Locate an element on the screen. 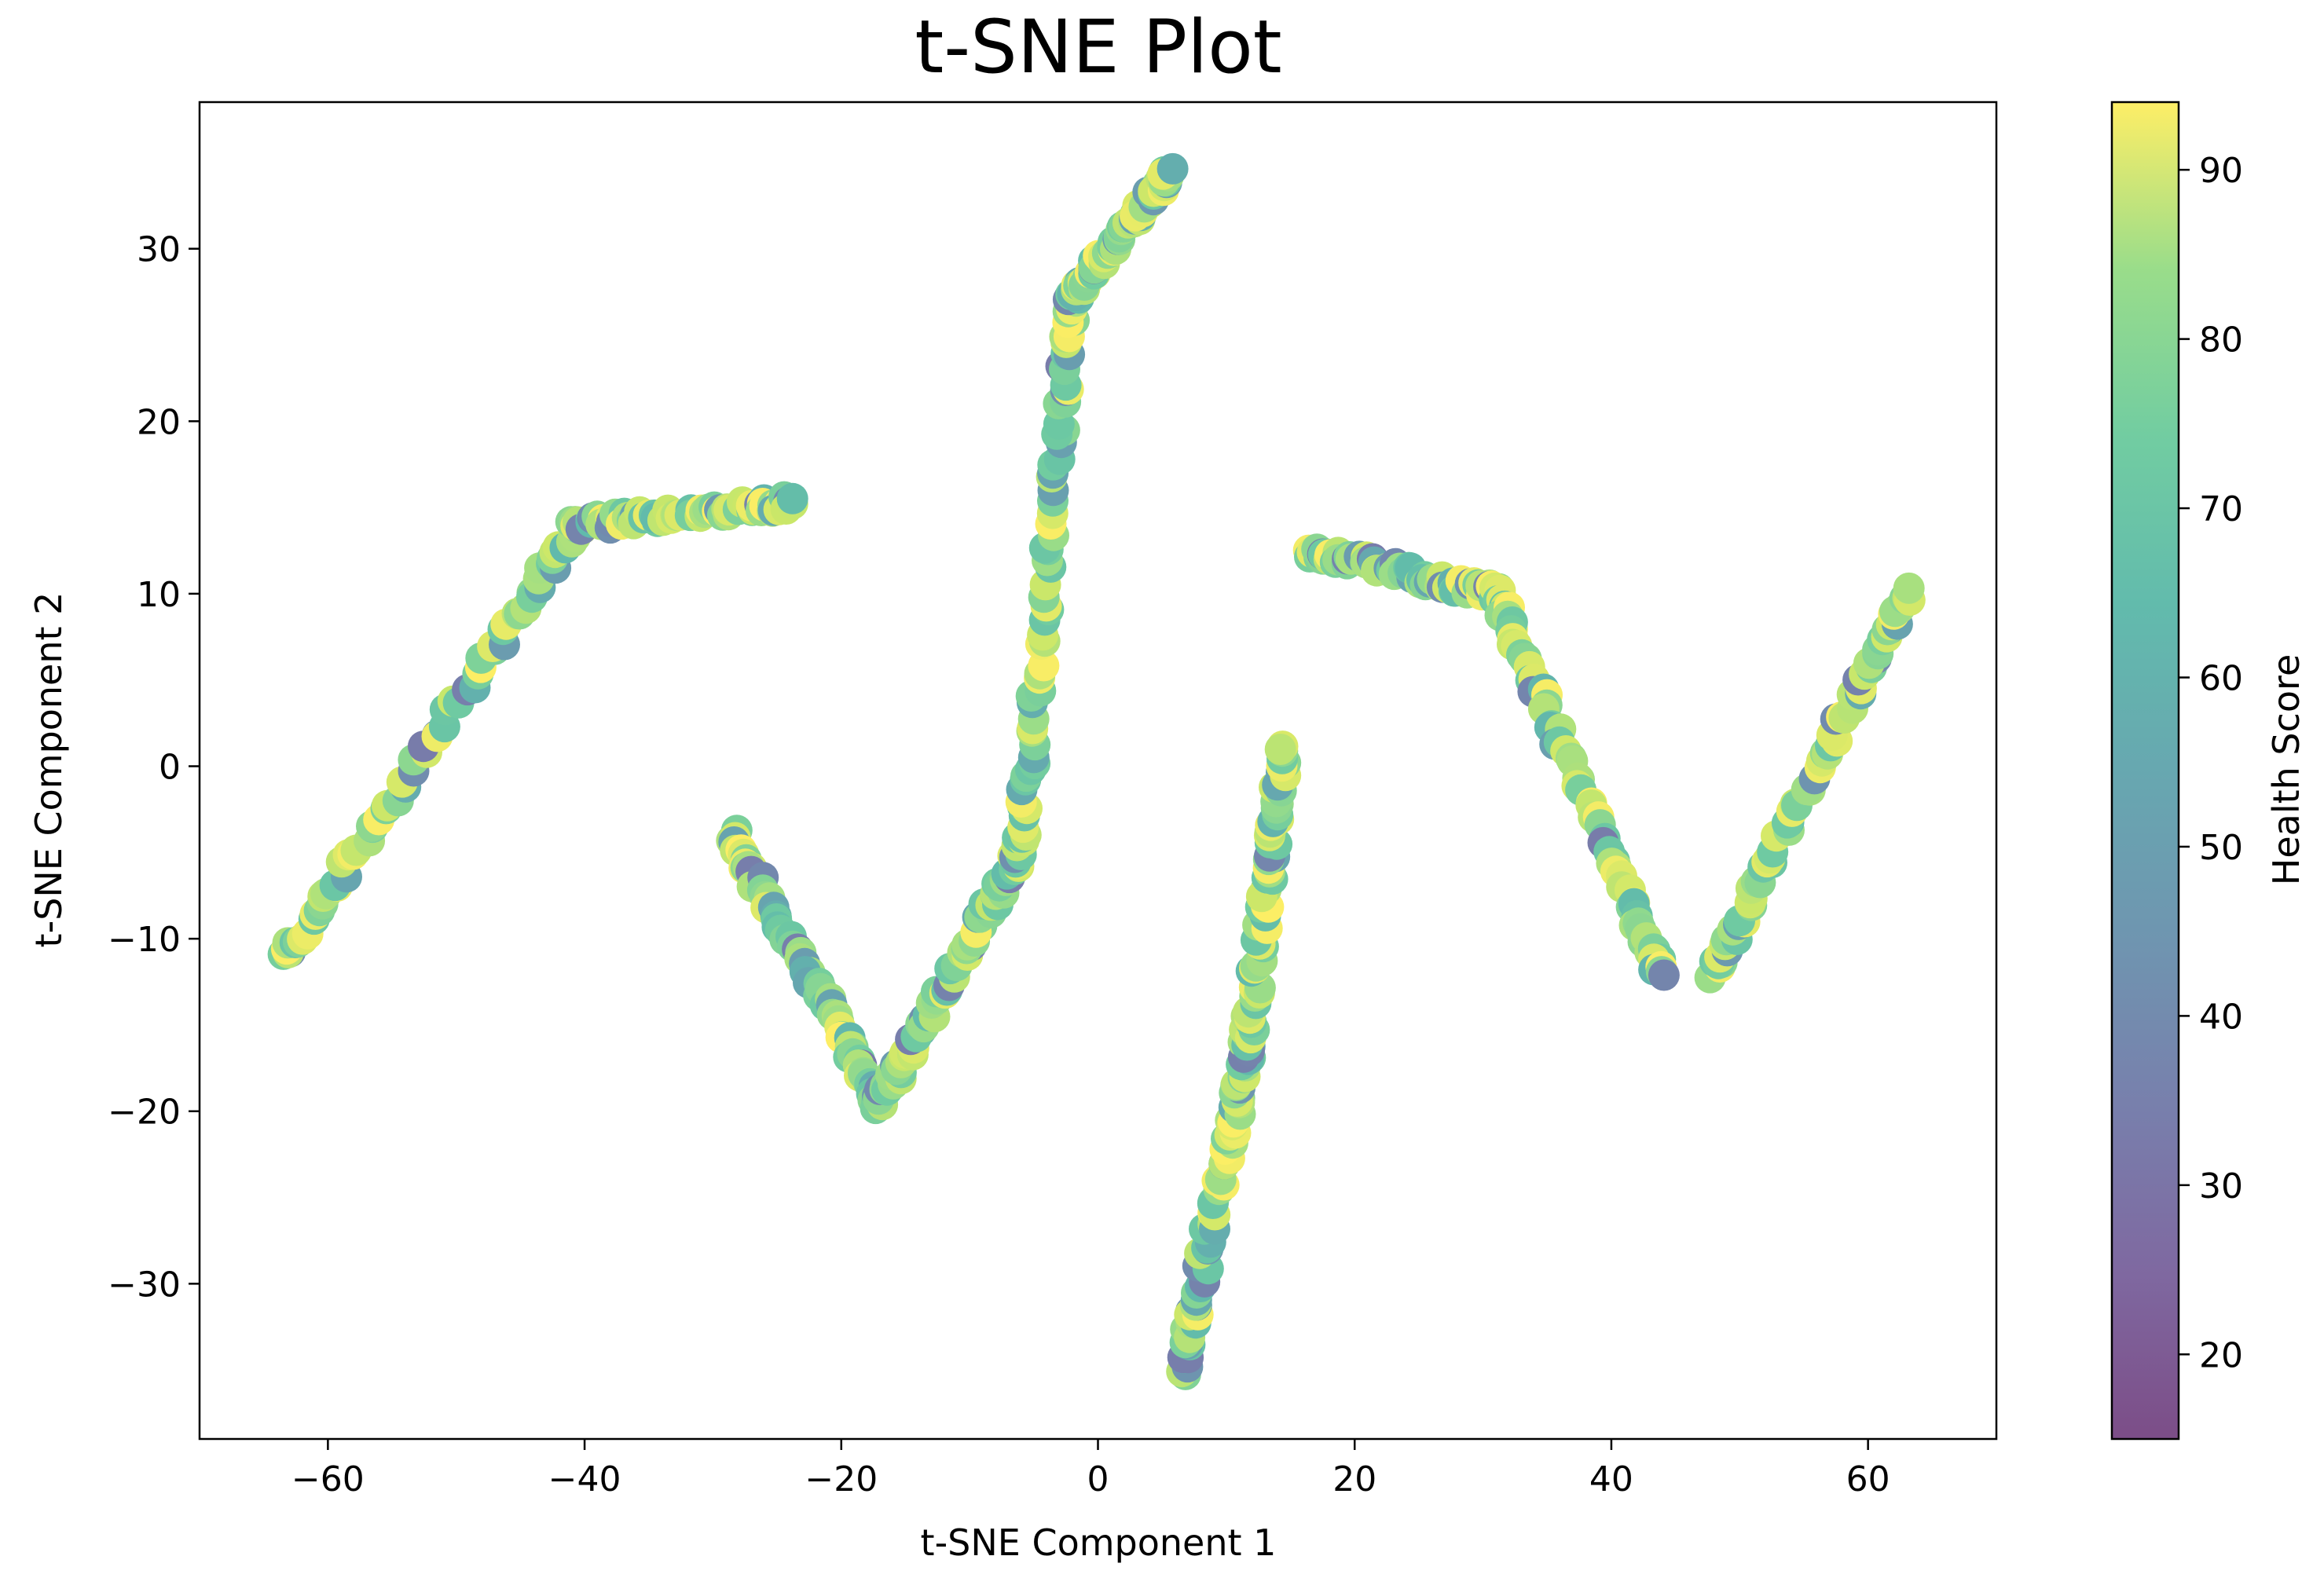  x-tick-label: 20 is located at coordinates (1354, 1479).